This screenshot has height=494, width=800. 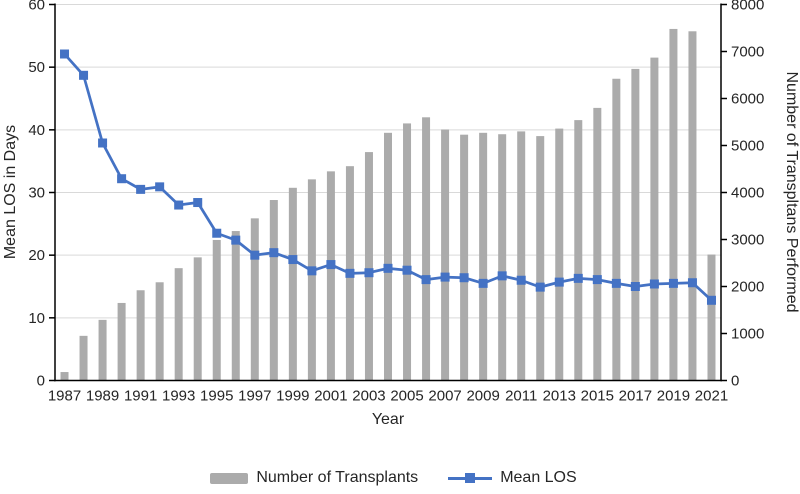 I want to click on line-marker-1988, so click(x=84, y=75).